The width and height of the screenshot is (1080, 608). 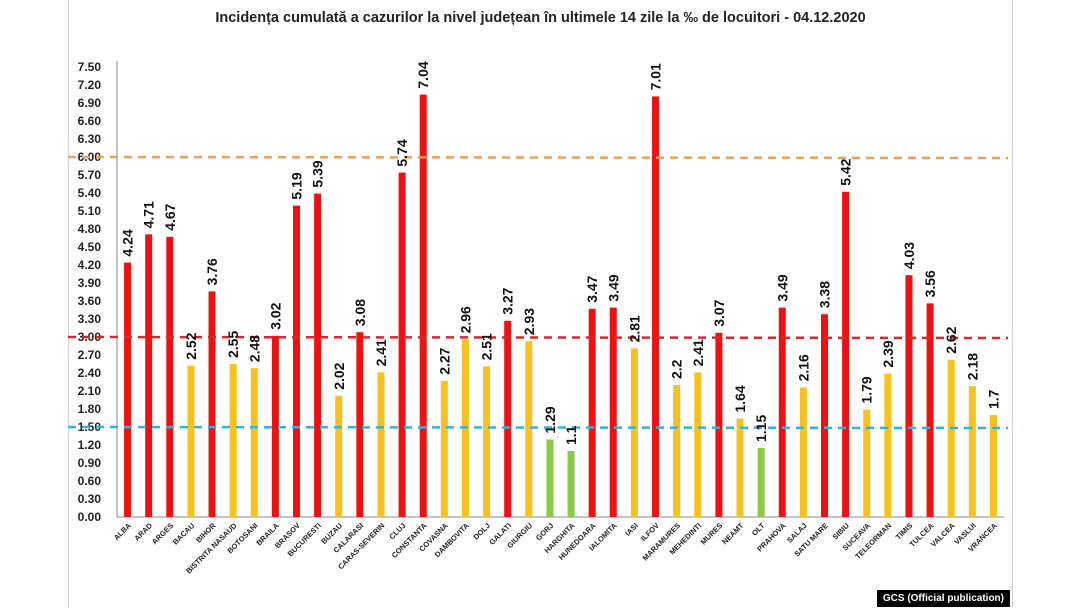 I want to click on data-label: 3.47, so click(x=592, y=288).